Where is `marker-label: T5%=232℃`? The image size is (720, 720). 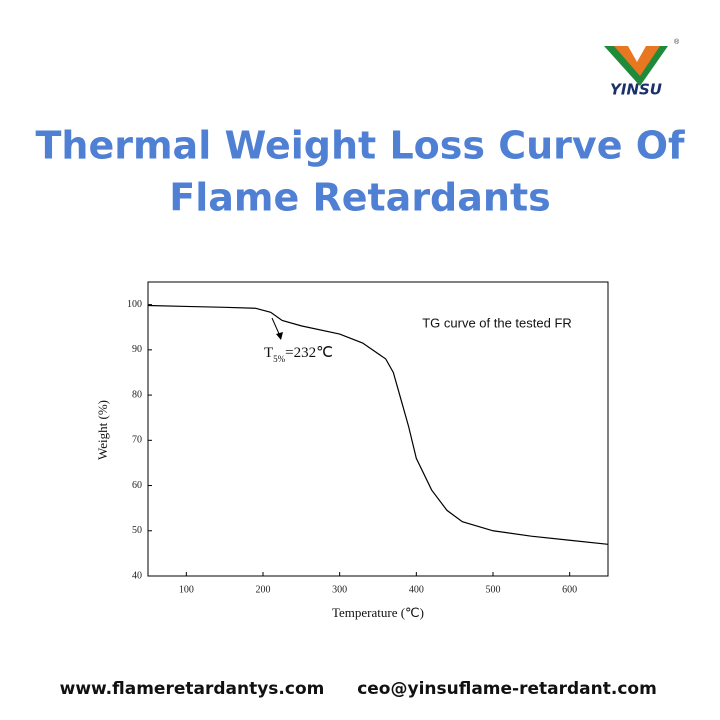
marker-label: T5%=232℃ is located at coordinates (298, 354).